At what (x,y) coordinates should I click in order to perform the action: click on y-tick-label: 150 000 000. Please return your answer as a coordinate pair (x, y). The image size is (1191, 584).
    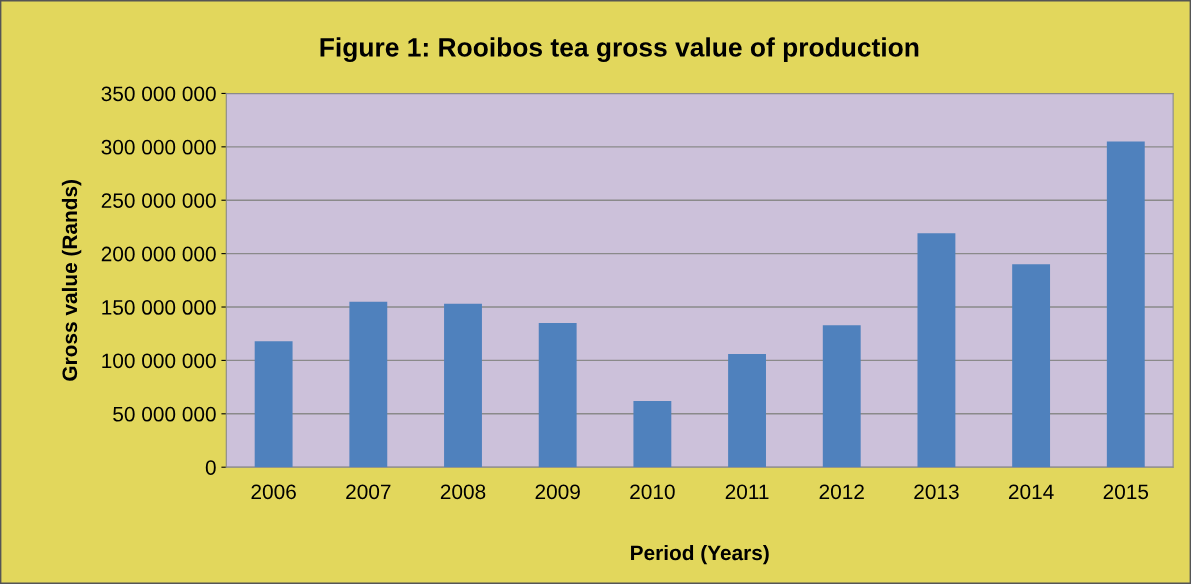
    Looking at the image, I should click on (159, 307).